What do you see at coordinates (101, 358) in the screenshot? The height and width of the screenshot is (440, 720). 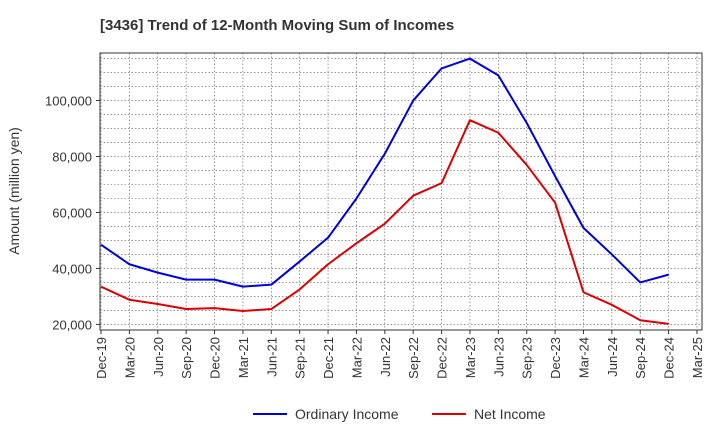 I see `x-tick-label: Dec-19` at bounding box center [101, 358].